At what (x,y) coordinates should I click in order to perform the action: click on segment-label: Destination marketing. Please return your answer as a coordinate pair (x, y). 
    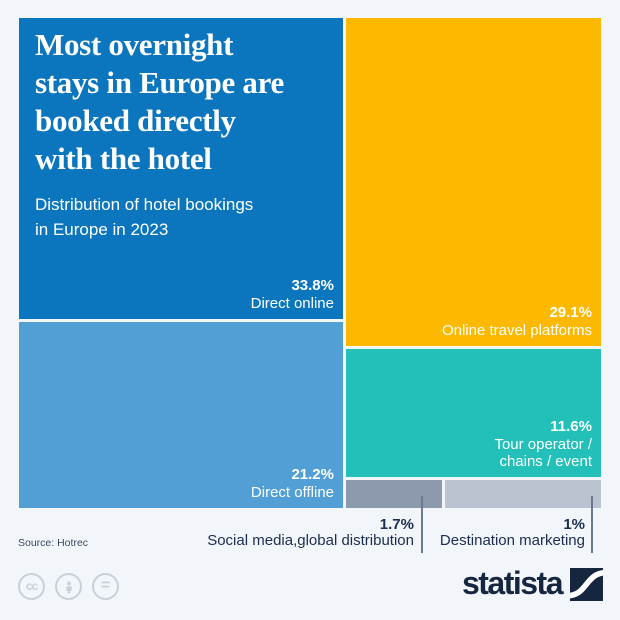
    Looking at the image, I should click on (512, 540).